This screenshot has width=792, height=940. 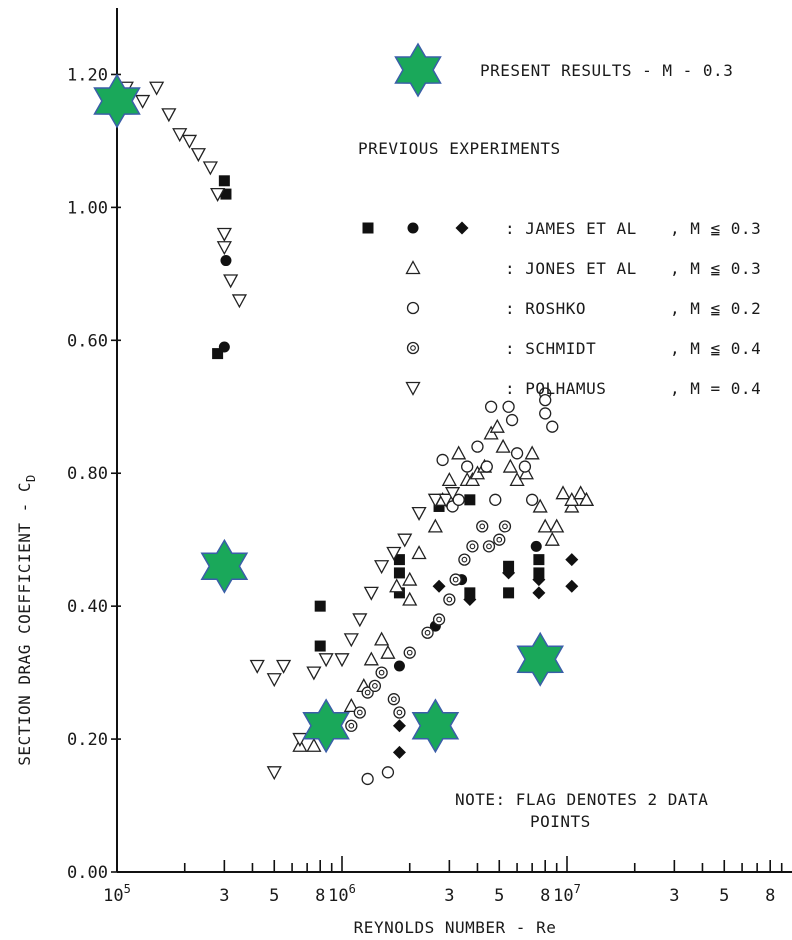 What do you see at coordinates (87, 873) in the screenshot?
I see `y-tick-label: 0.00` at bounding box center [87, 873].